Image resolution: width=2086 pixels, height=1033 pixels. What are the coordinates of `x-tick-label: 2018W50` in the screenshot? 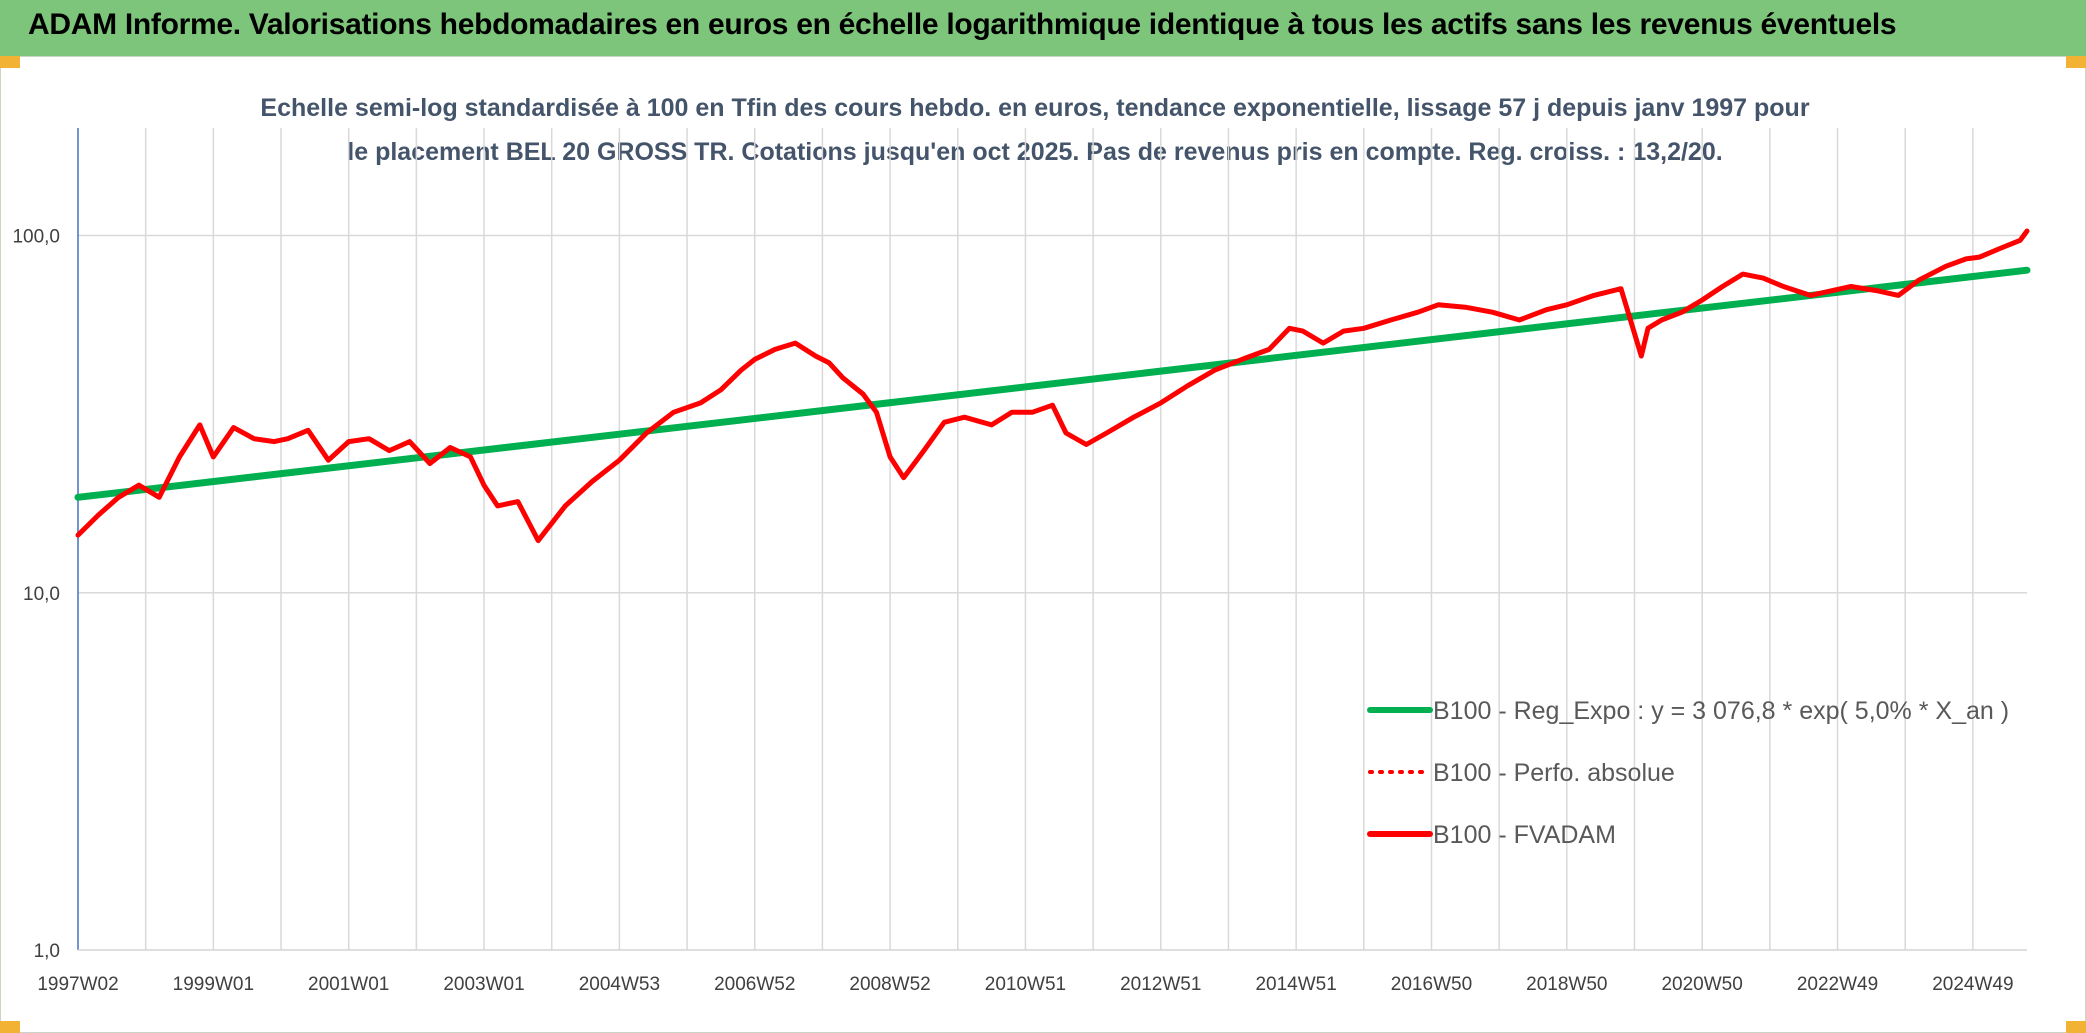 It's located at (1566, 984).